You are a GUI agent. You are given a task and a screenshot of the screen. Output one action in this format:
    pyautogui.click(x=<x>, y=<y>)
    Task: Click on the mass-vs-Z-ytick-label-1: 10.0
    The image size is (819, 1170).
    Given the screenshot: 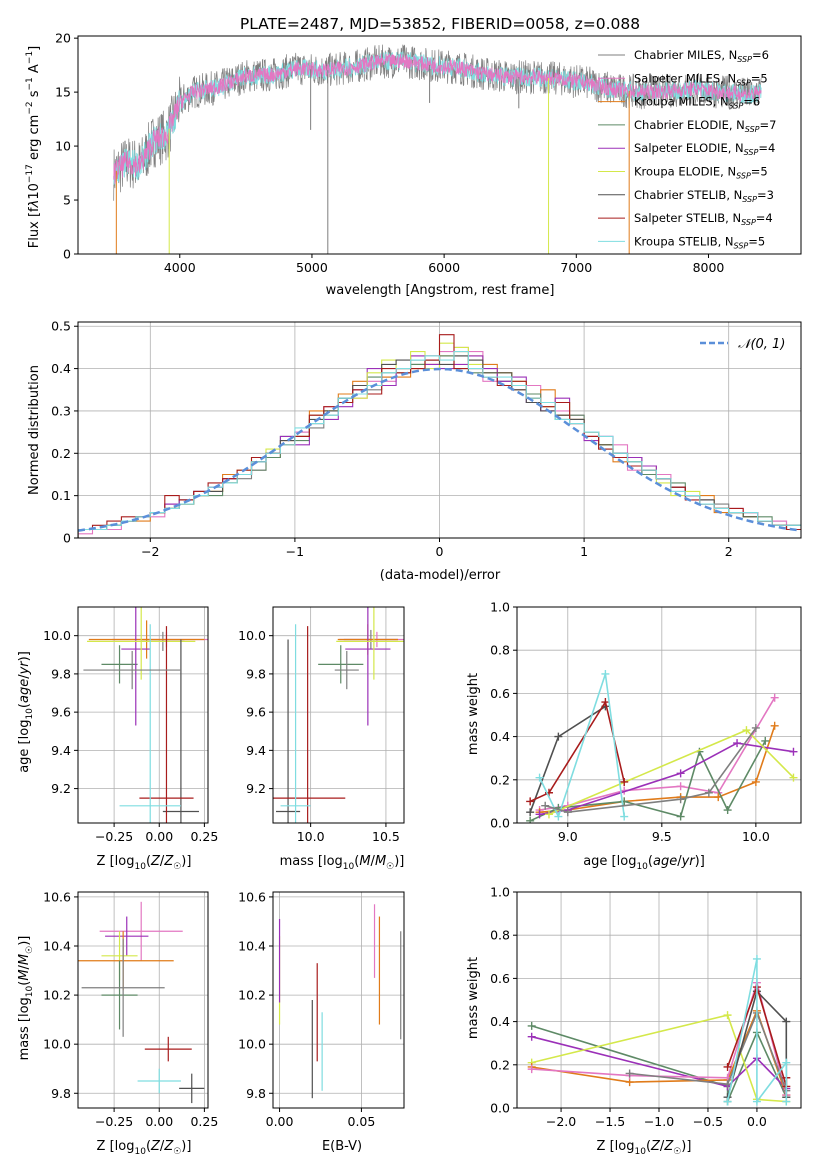 What is the action you would take?
    pyautogui.click(x=57, y=1044)
    